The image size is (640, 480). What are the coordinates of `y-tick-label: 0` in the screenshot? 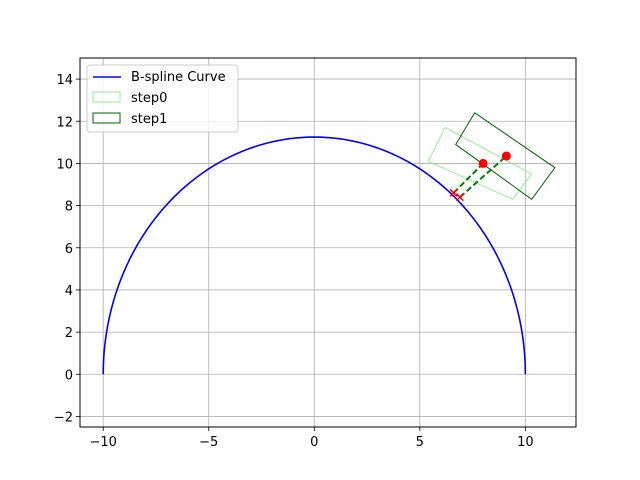 It's located at (69, 375).